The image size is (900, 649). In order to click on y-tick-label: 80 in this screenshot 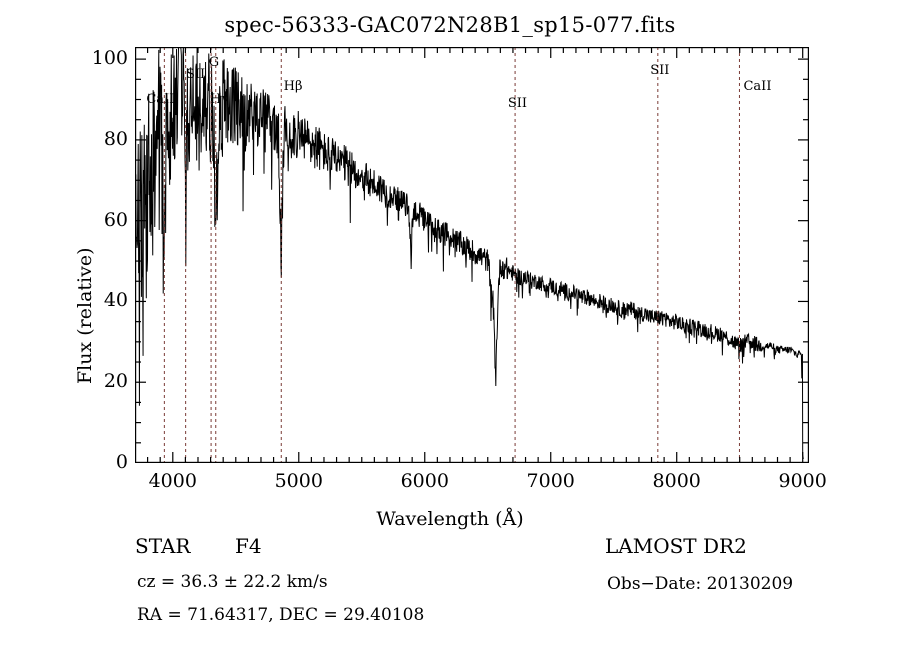, I will do `click(115, 138)`.